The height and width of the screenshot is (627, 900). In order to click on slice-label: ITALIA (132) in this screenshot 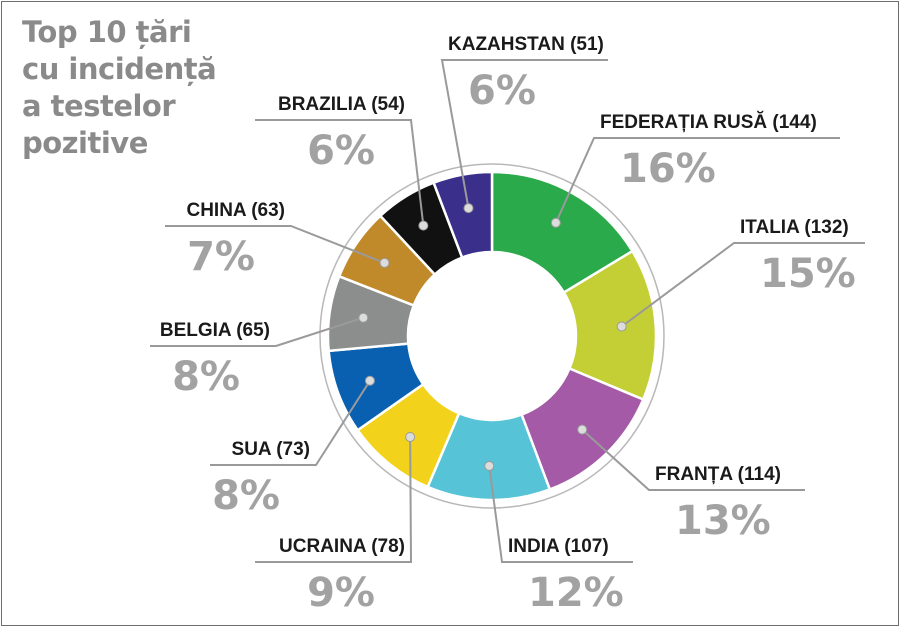, I will do `click(794, 227)`.